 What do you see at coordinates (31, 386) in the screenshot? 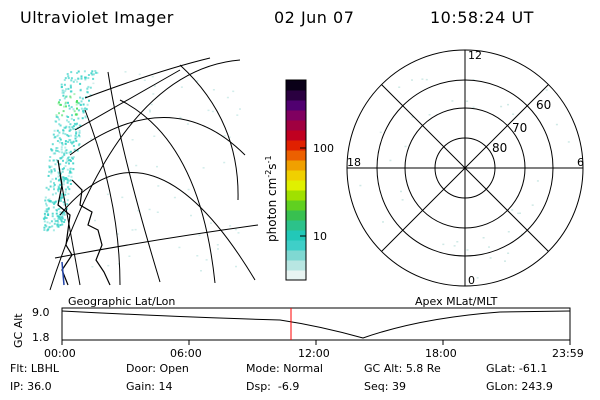
I see `ip-readout: IP: 36.0` at bounding box center [31, 386].